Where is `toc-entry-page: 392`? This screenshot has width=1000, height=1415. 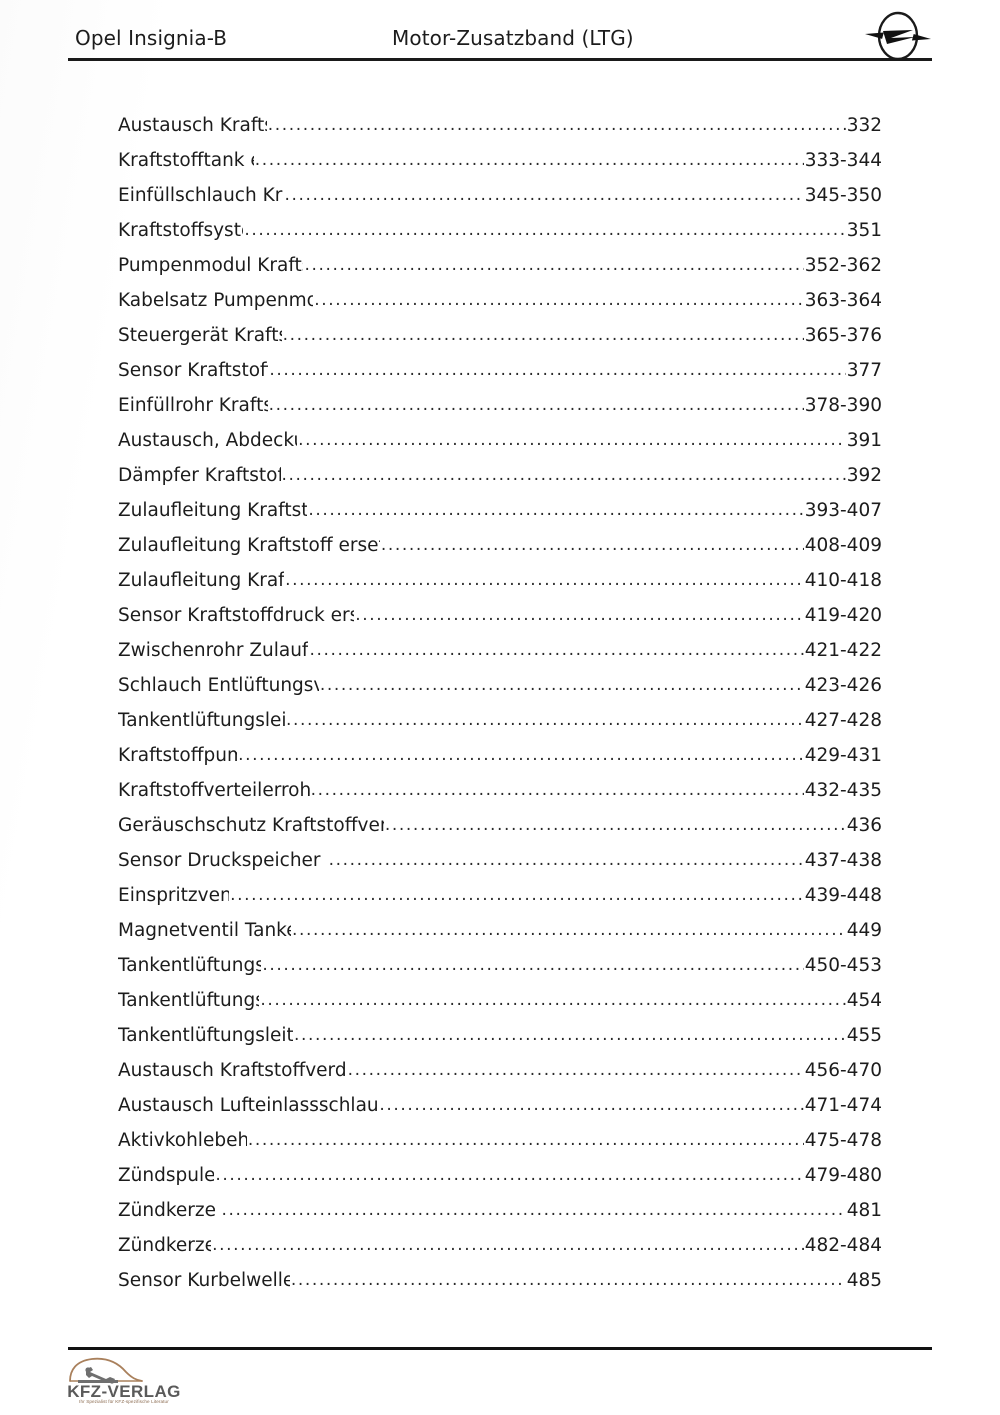 toc-entry-page: 392 is located at coordinates (864, 475).